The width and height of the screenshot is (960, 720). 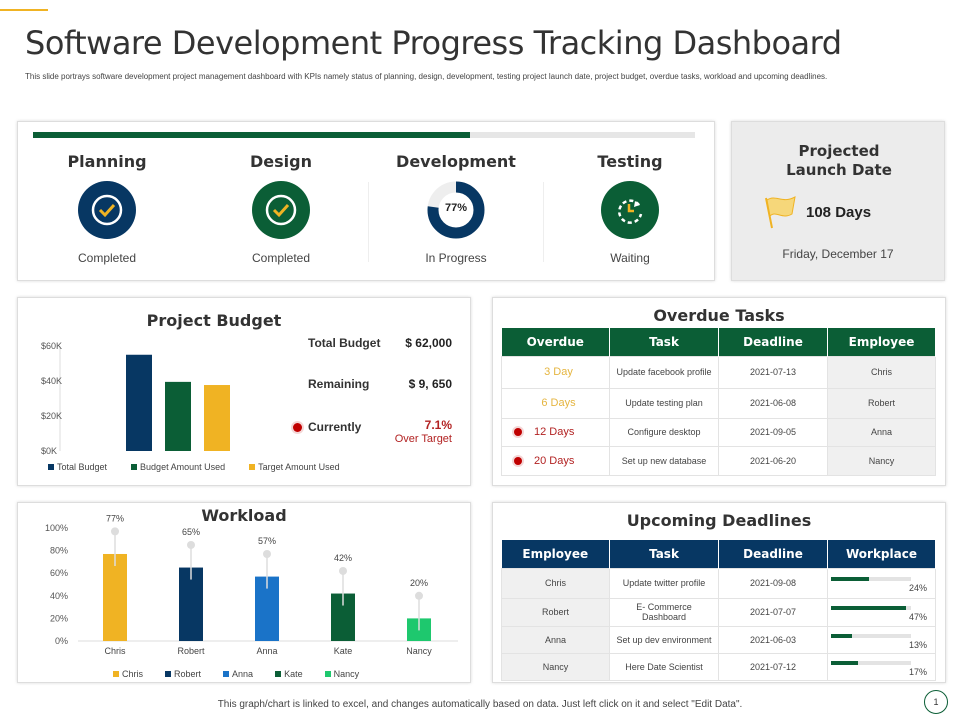 What do you see at coordinates (555, 460) in the screenshot?
I see `overdue-cell: 20 Days` at bounding box center [555, 460].